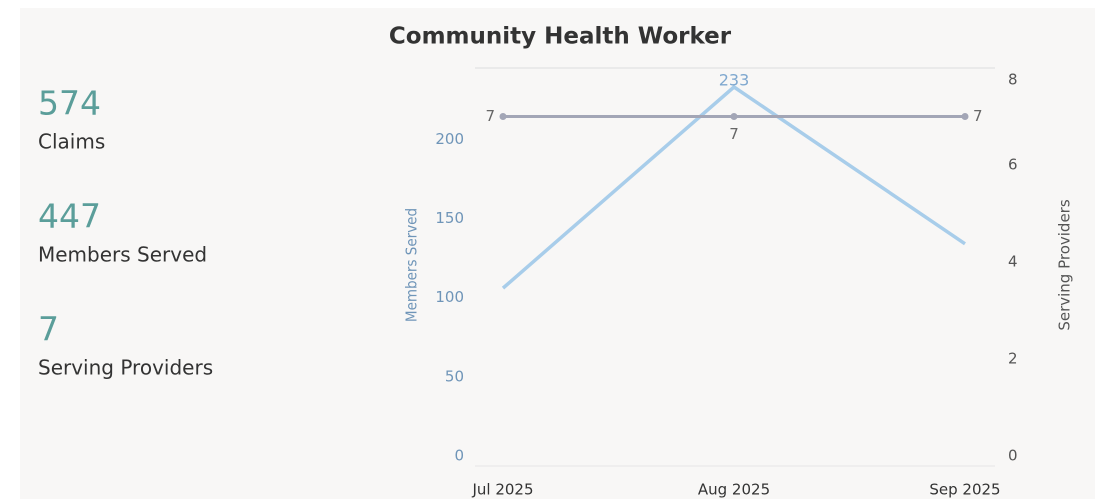  What do you see at coordinates (1013, 165) in the screenshot?
I see `y2-tick-label: 6` at bounding box center [1013, 165].